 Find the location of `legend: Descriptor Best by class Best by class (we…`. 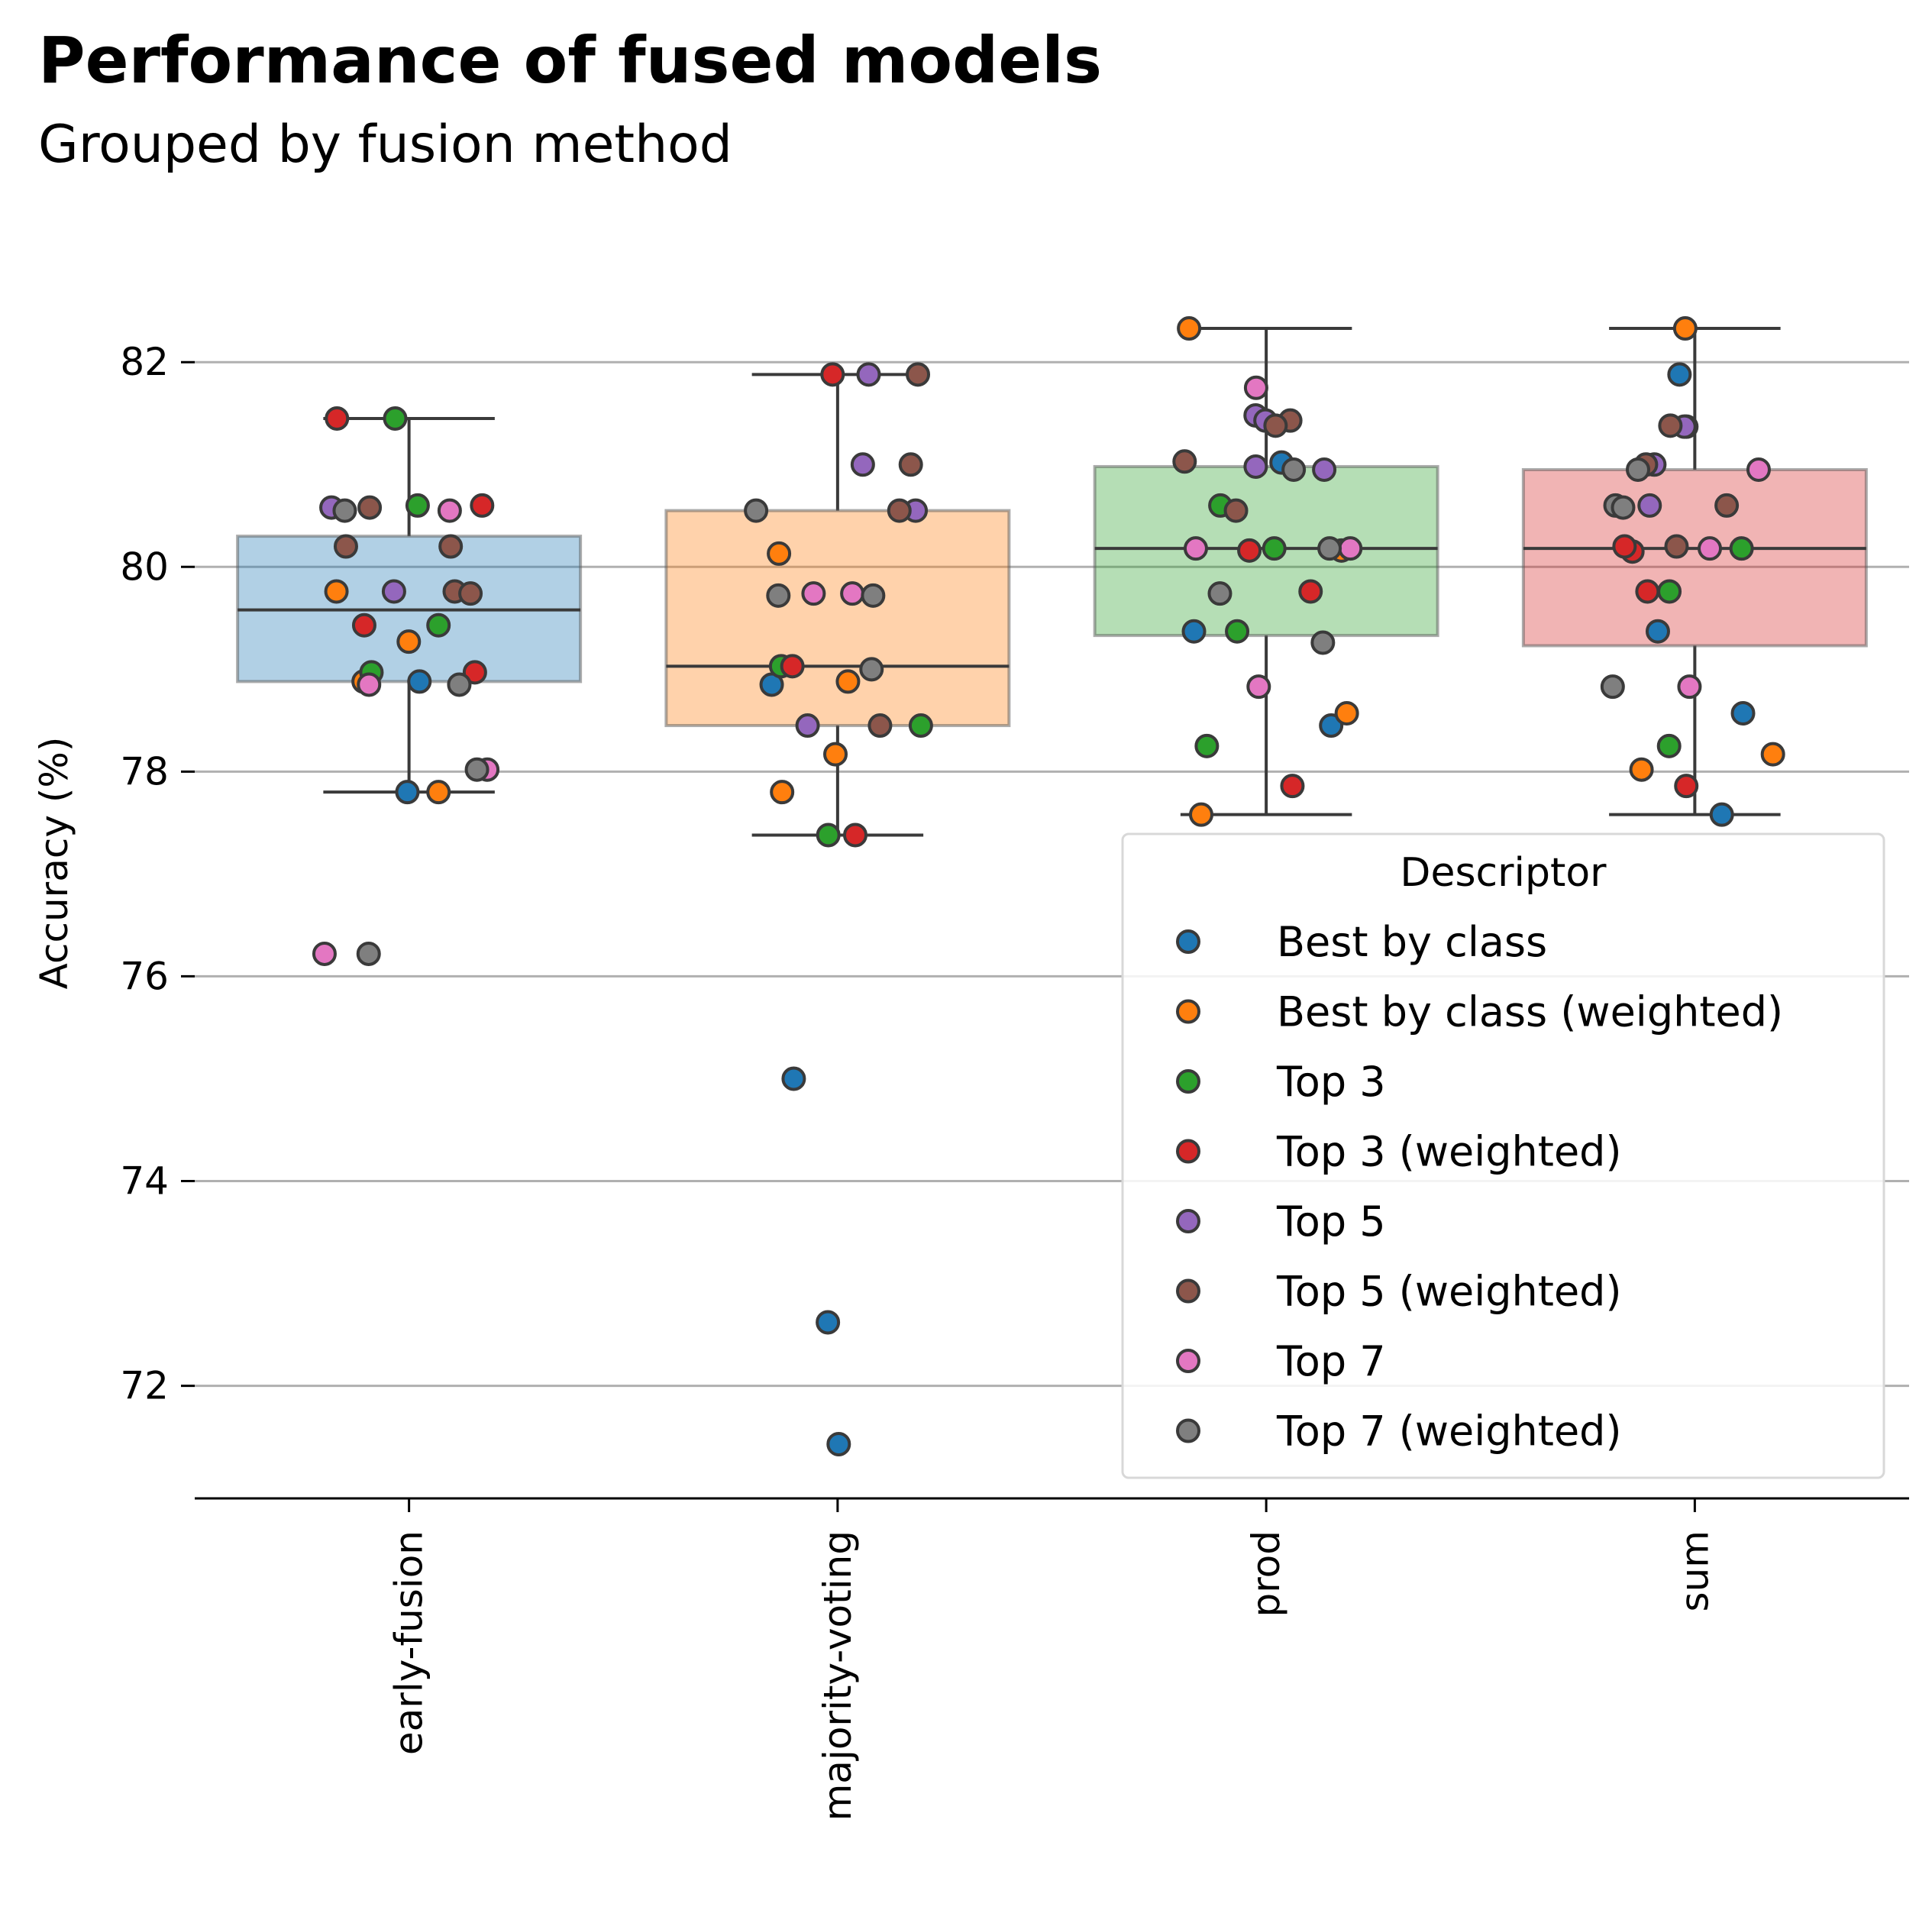

legend: Descriptor Best by class Best by class (we… is located at coordinates (1503, 1155).